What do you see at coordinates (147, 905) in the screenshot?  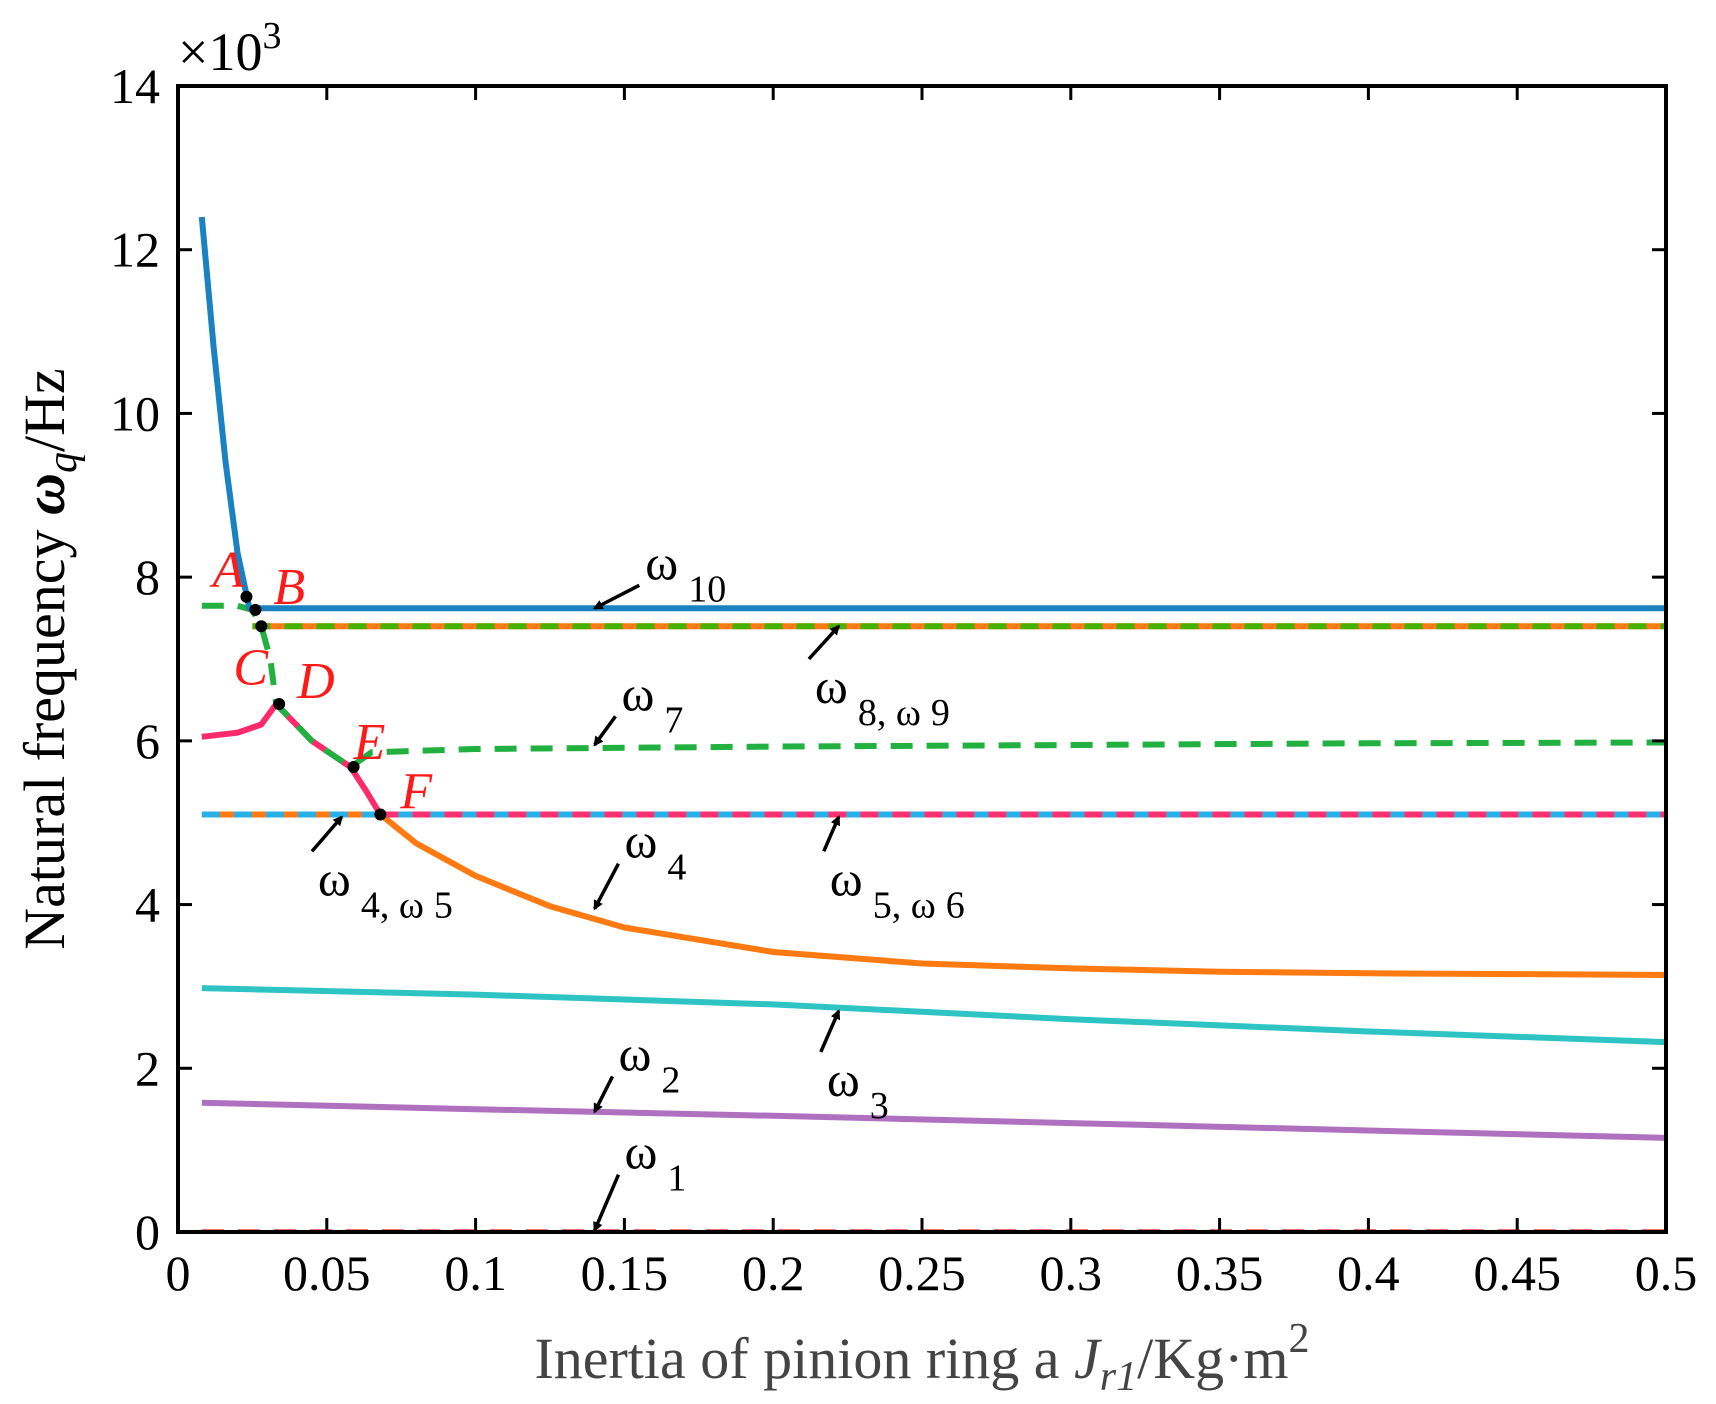 I see `y-tick-label: 4` at bounding box center [147, 905].